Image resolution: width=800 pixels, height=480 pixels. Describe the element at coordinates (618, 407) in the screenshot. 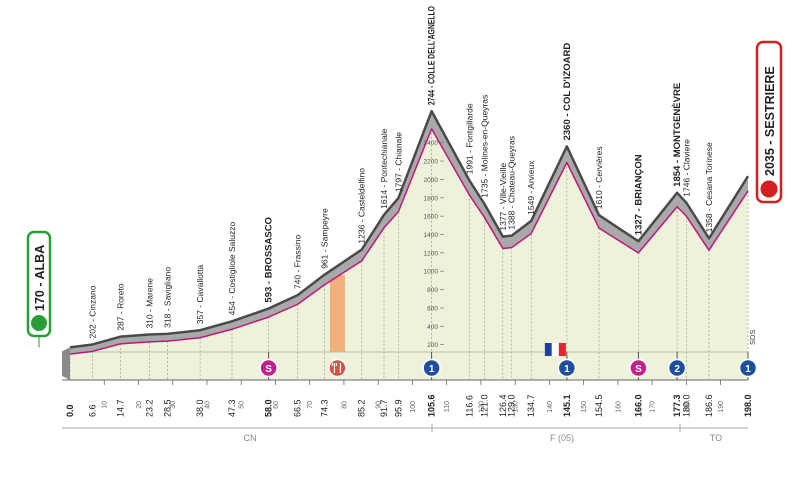

I see `x-tick-label: 160` at that location.